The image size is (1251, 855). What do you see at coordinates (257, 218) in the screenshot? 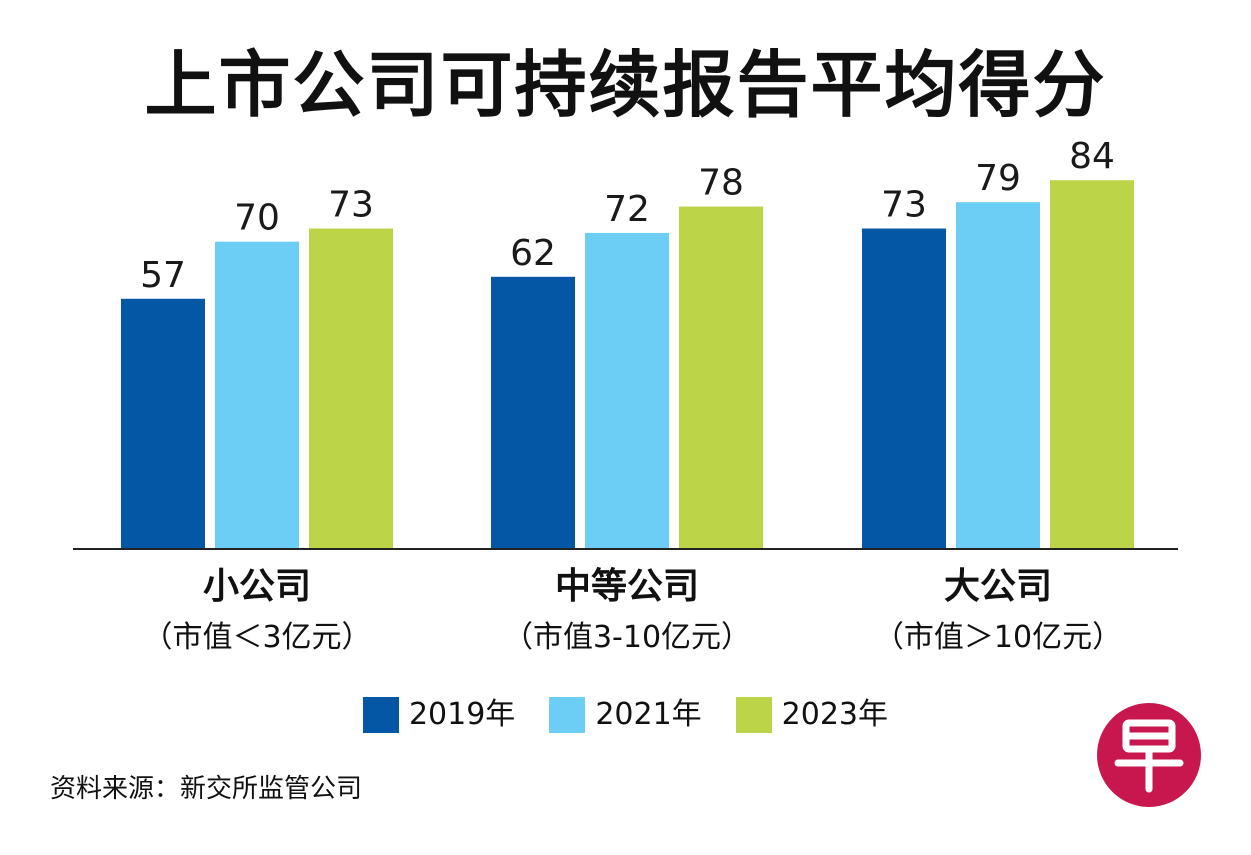
I see `bar-value-label-small-2021: 70` at bounding box center [257, 218].